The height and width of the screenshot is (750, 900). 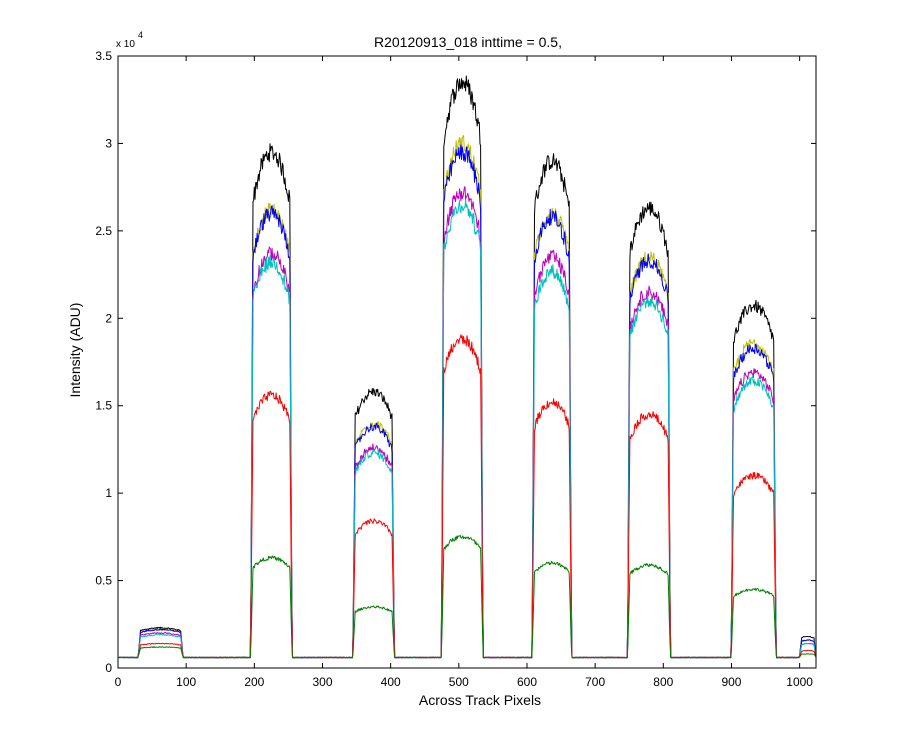 I want to click on x-tick-label: 200, so click(x=254, y=682).